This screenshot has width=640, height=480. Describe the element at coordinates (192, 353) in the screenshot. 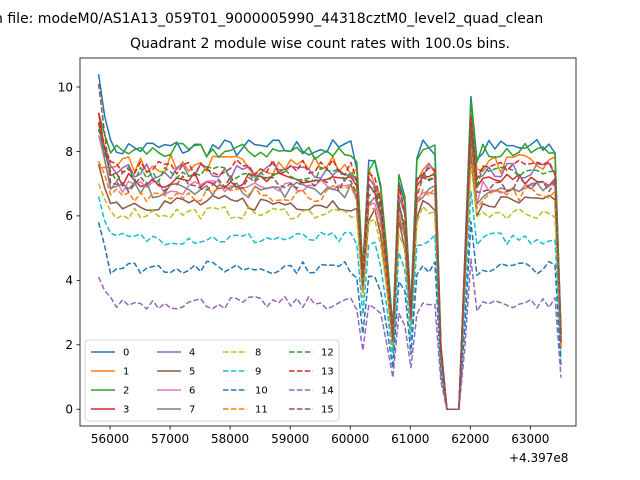

I see `legend-label-4: 4` at that location.